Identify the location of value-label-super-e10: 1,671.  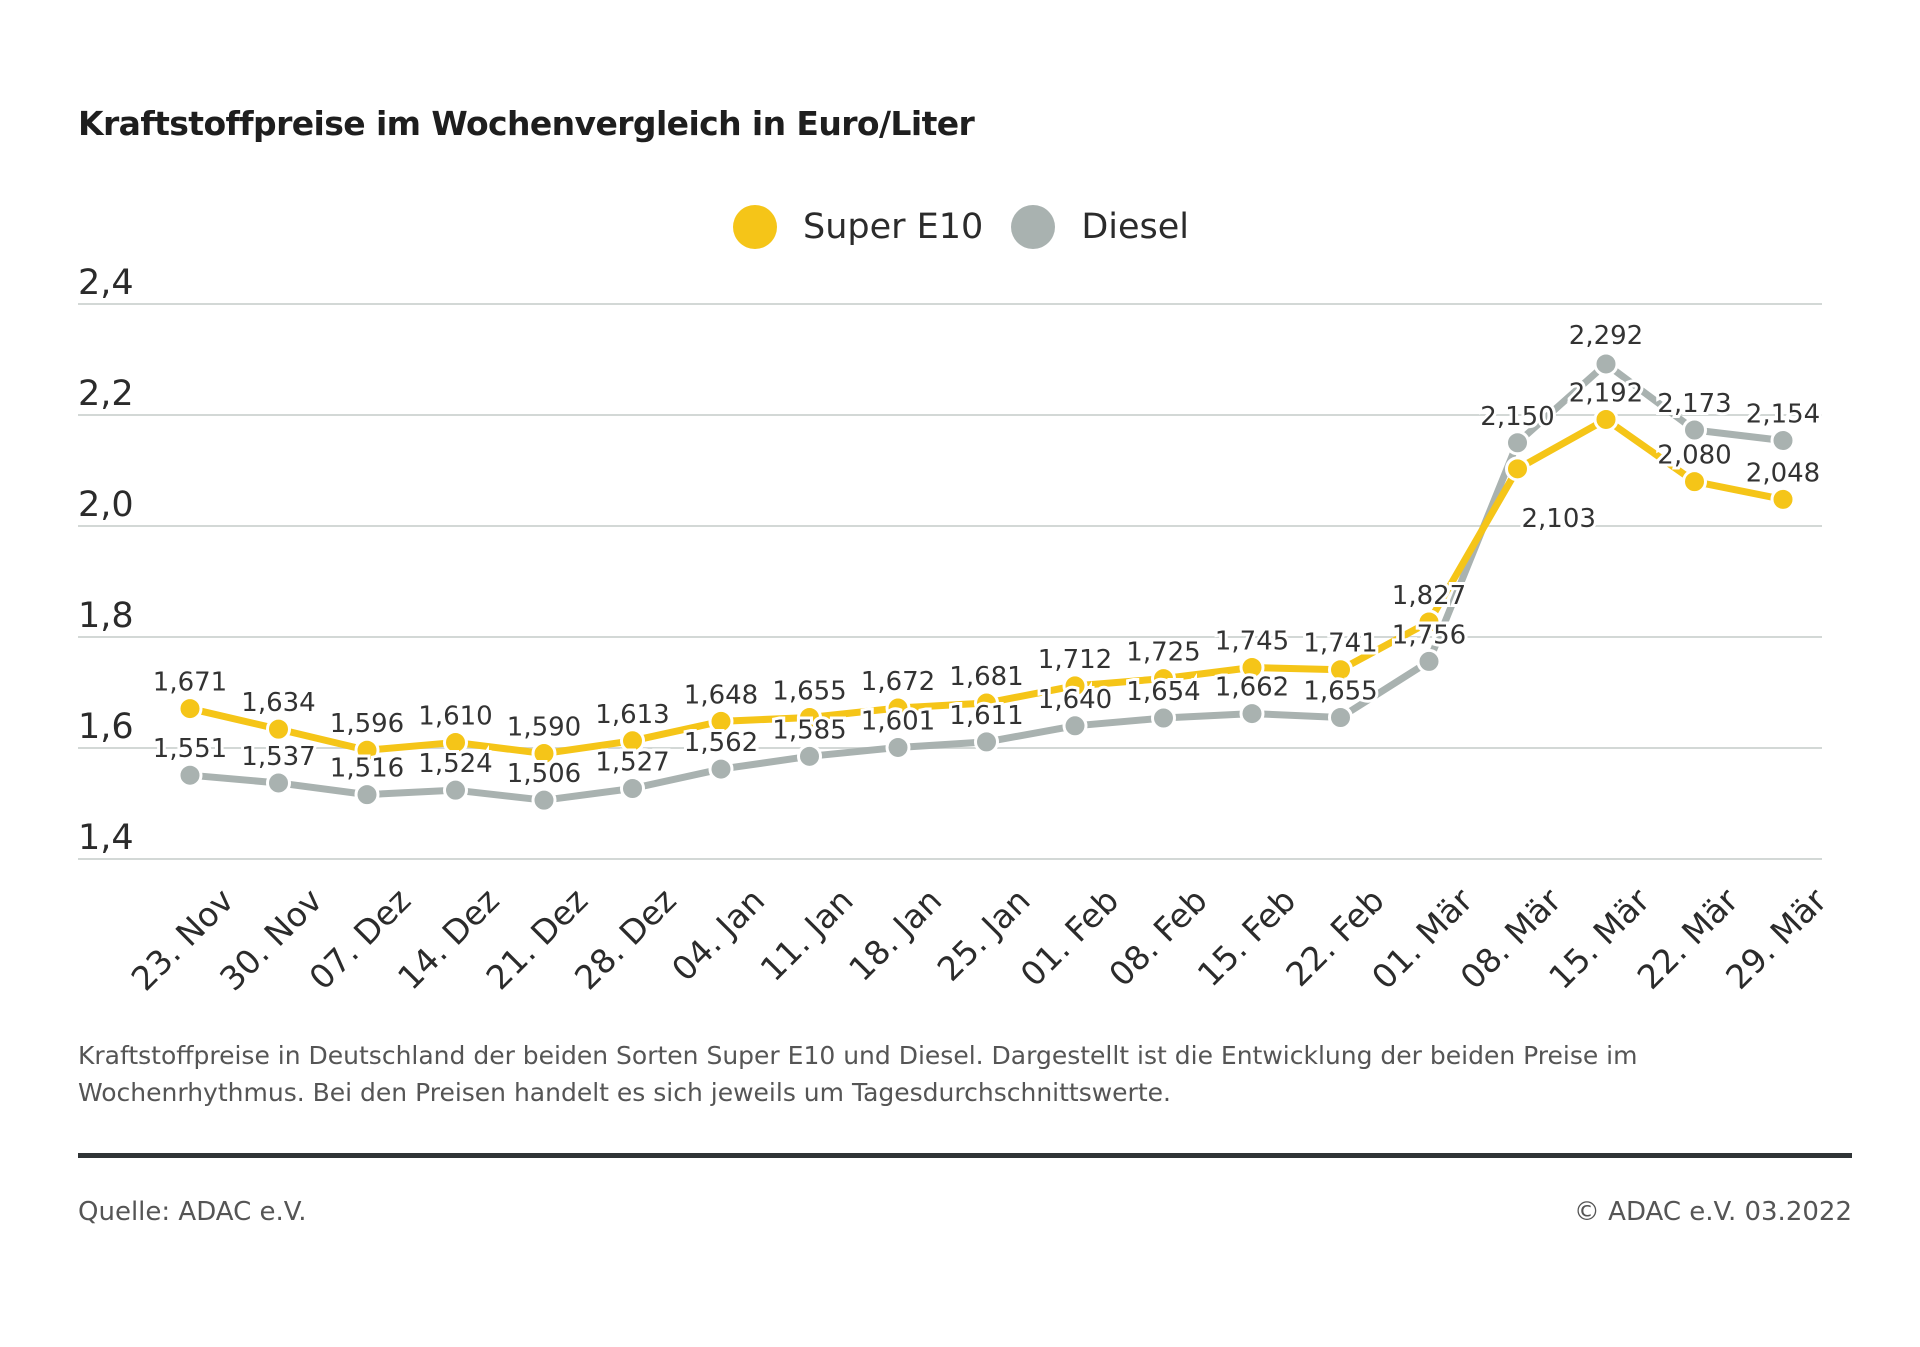
(190, 683).